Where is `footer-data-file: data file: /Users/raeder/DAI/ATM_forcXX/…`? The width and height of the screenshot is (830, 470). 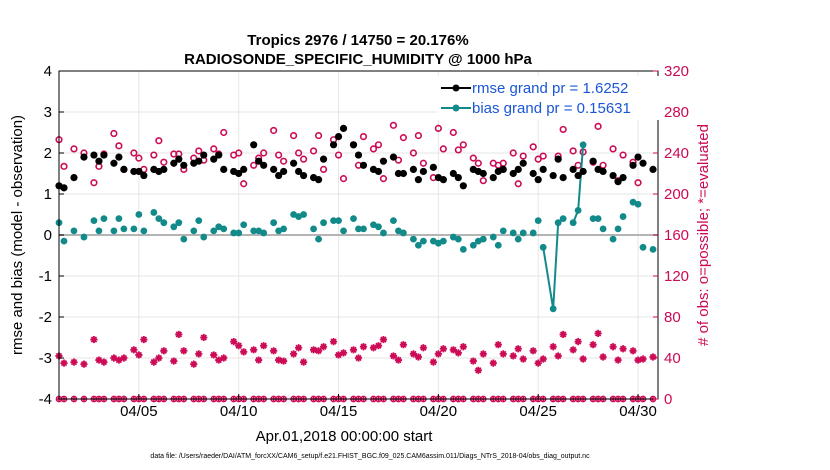 footer-data-file: data file: /Users/raeder/DAI/ATM_forcXX/… is located at coordinates (370, 456).